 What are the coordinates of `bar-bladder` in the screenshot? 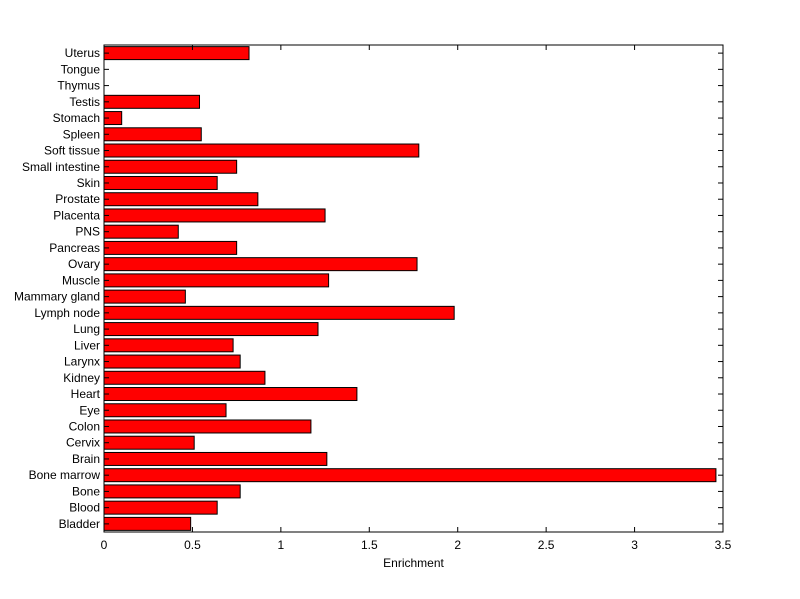 It's located at (147, 523).